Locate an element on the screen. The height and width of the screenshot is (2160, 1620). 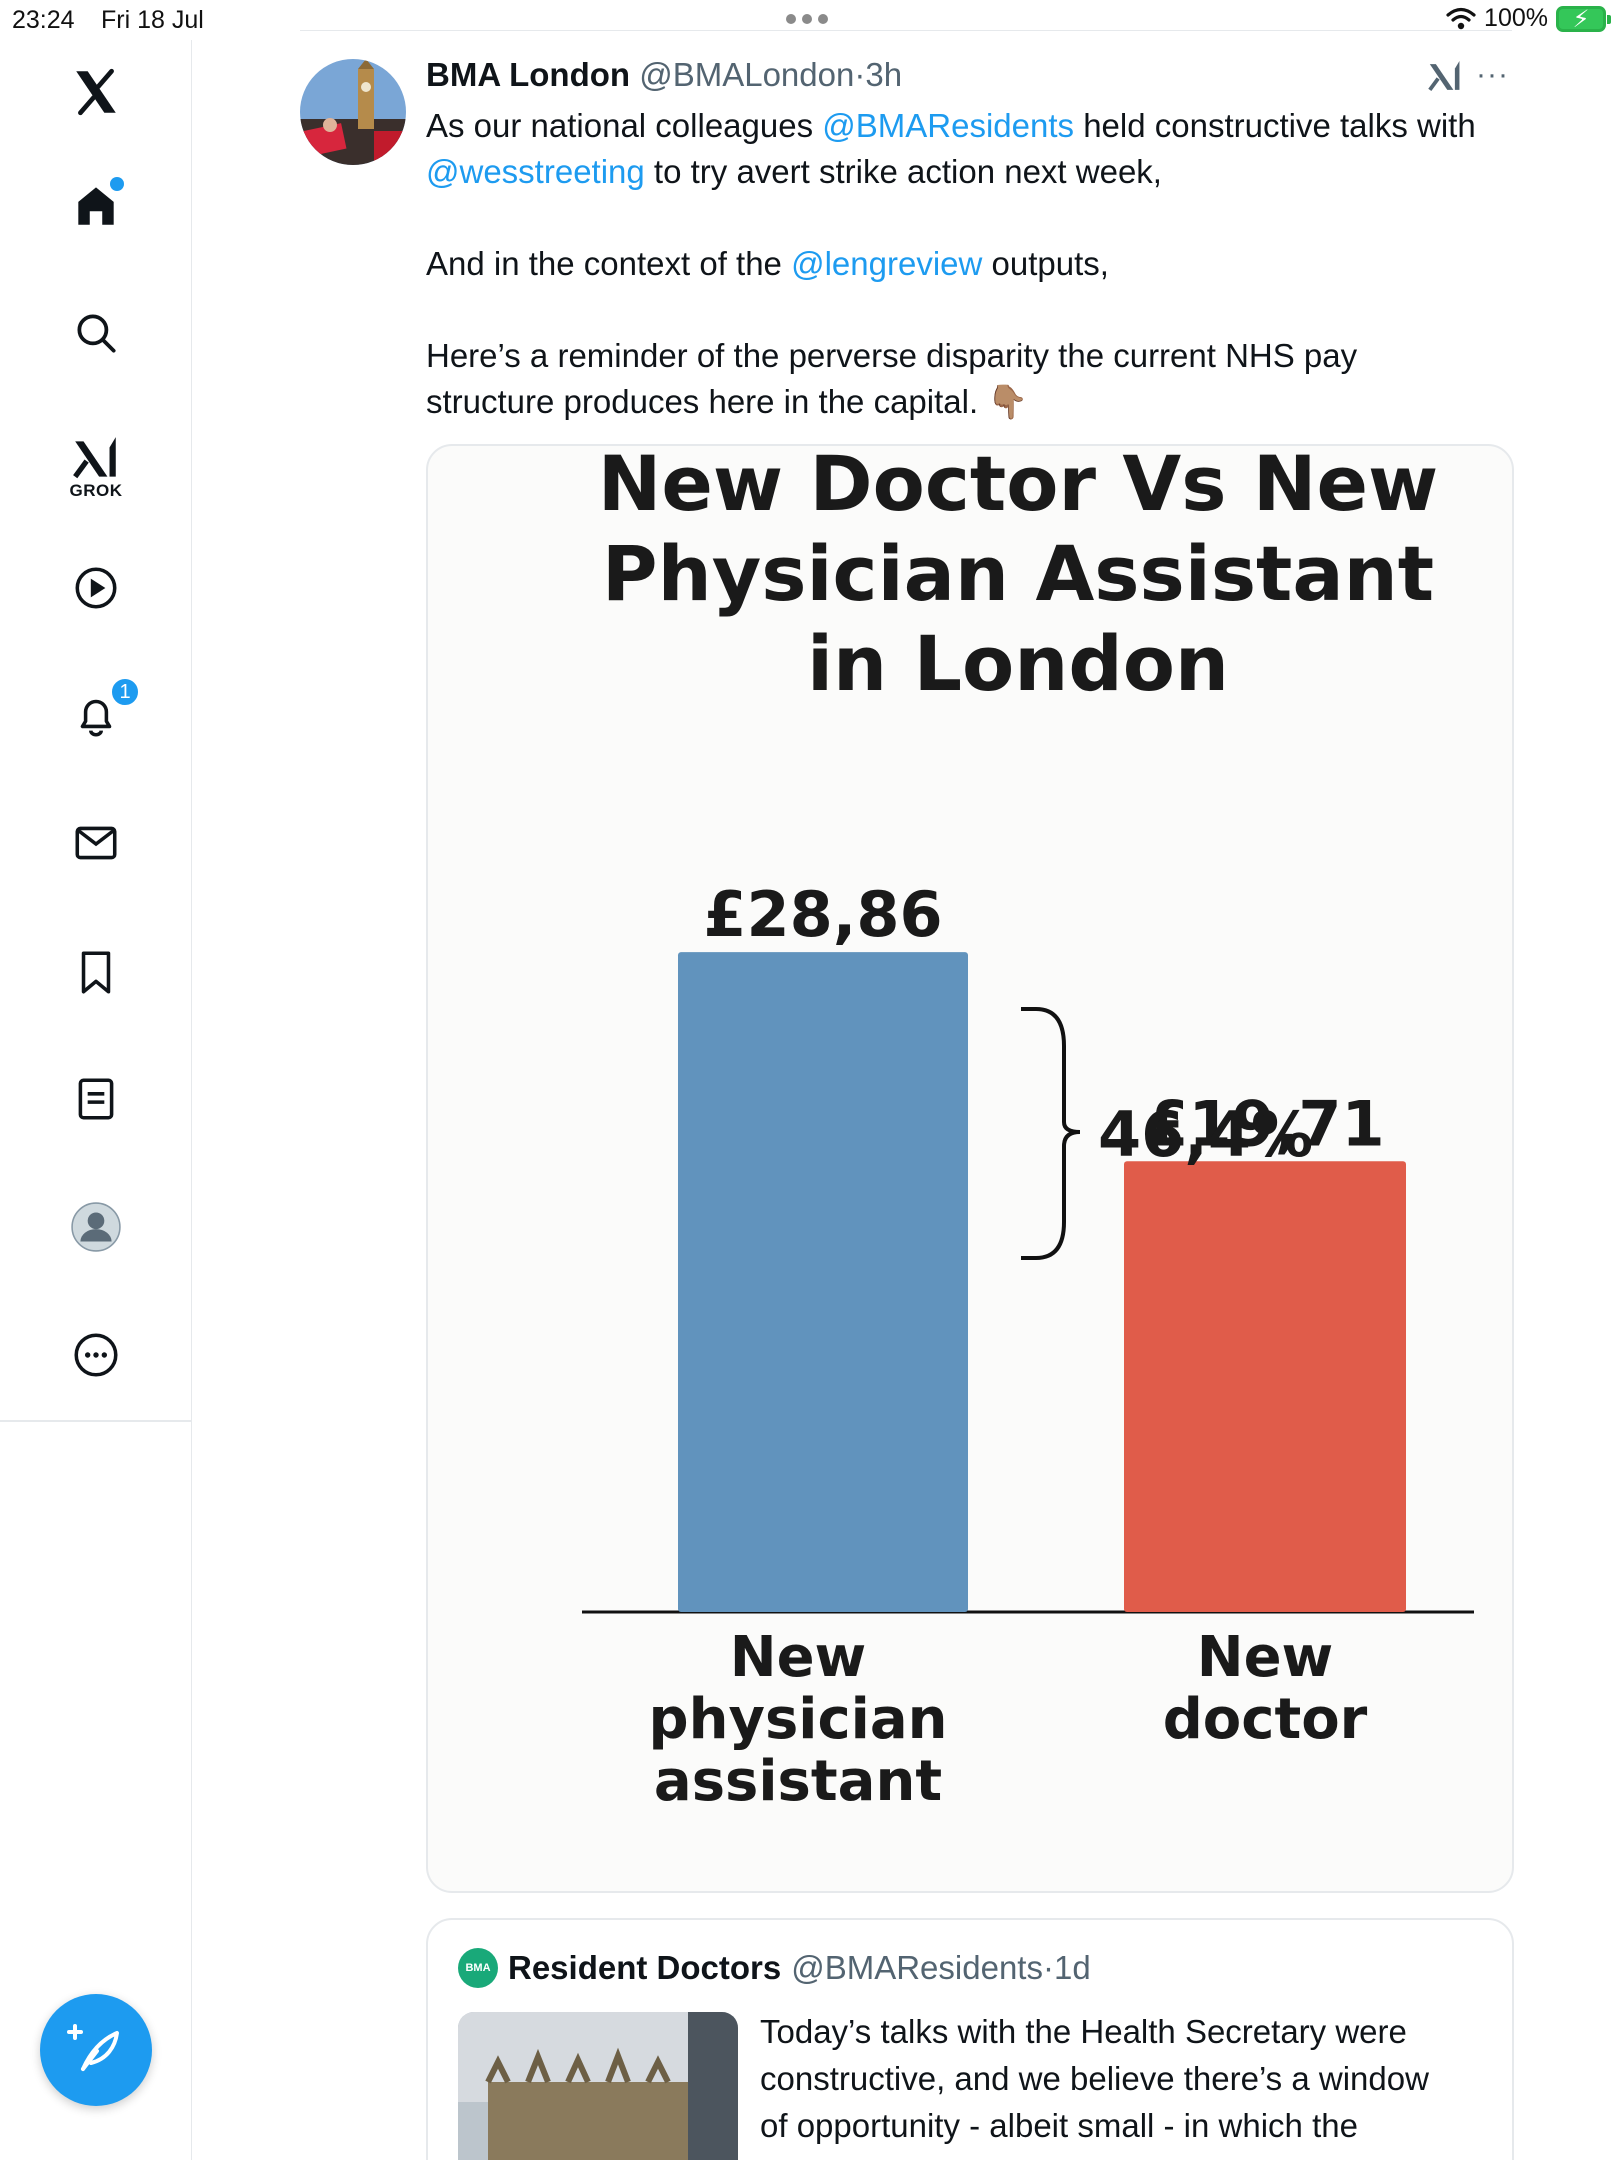
author-avatar is located at coordinates (353, 112).